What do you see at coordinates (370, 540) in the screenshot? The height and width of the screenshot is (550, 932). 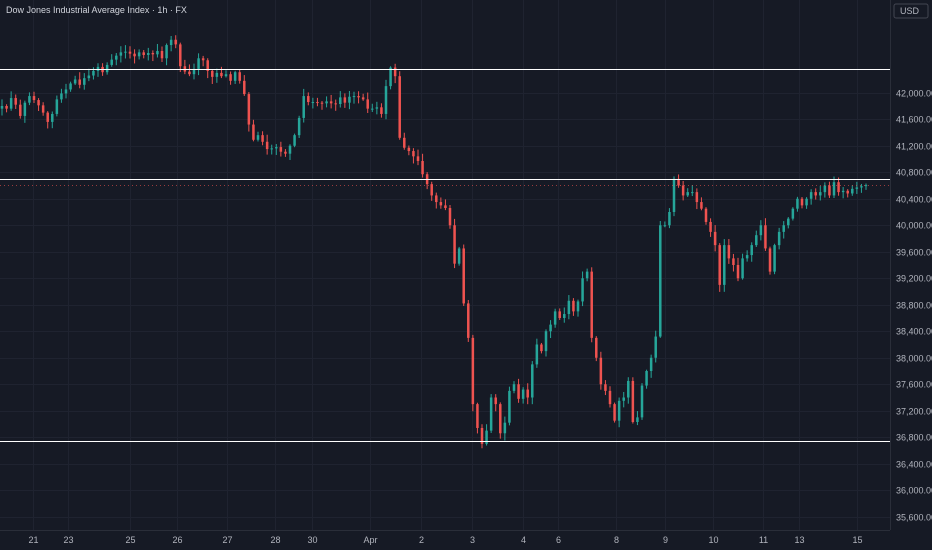 I see `x-tick-label: Apr` at bounding box center [370, 540].